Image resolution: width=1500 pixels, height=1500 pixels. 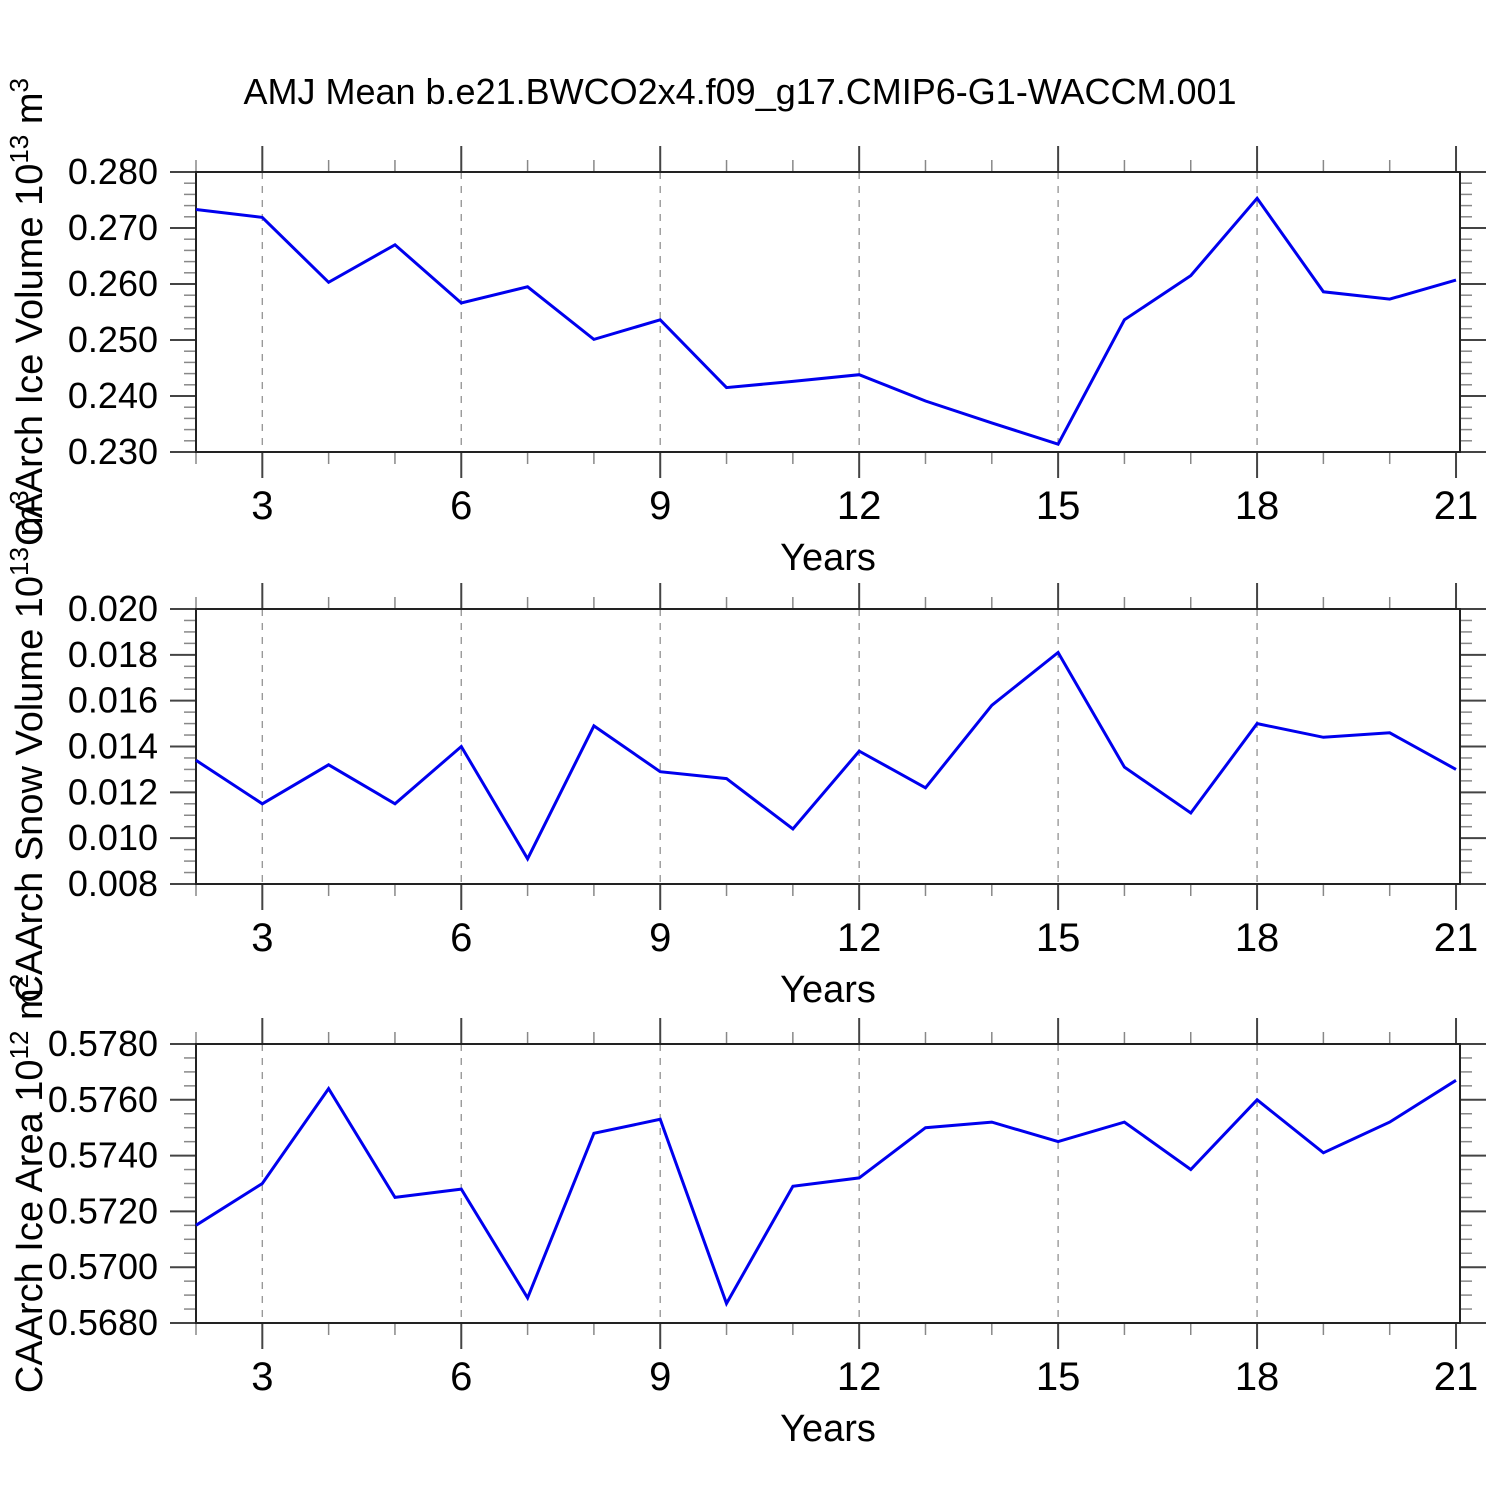 What do you see at coordinates (113, 883) in the screenshot?
I see `y-tick-label: 0.008` at bounding box center [113, 883].